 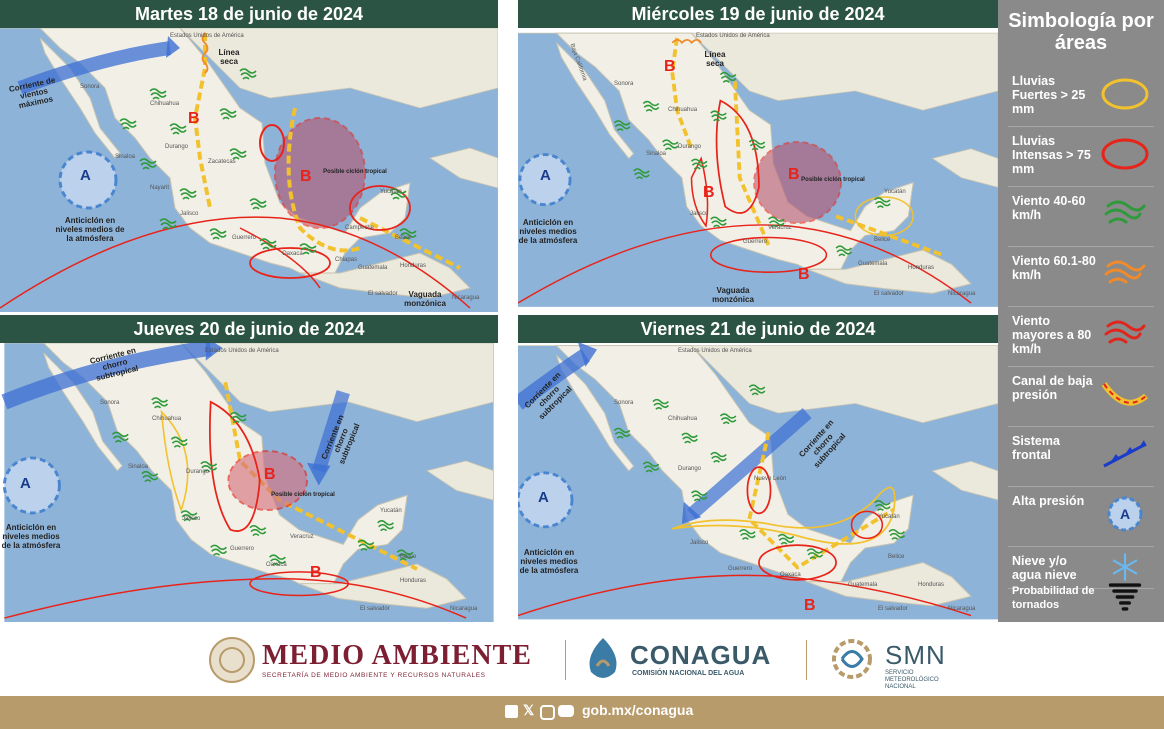 I want to click on conagua-logo-icon, so click(x=603, y=658).